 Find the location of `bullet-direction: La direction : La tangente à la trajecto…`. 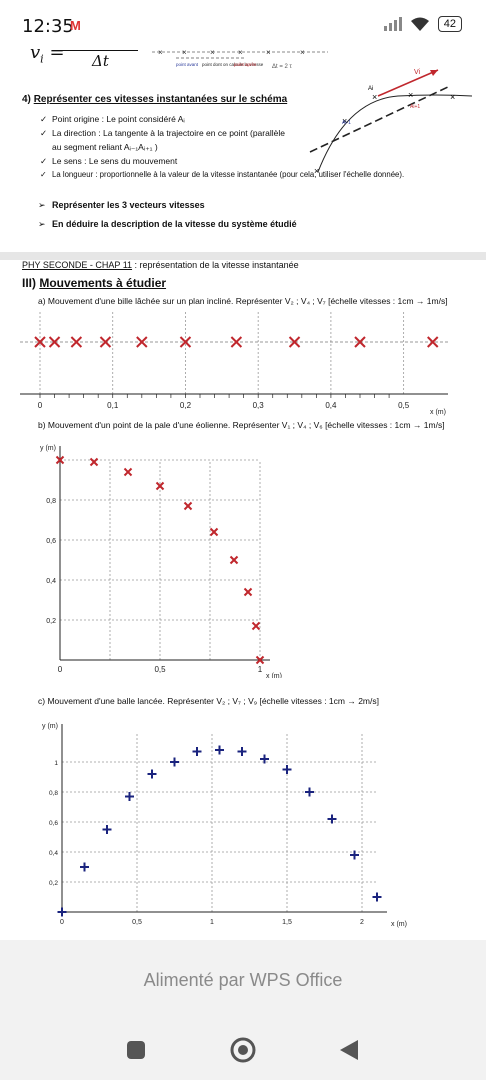

bullet-direction: La direction : La tangente à la trajecto… is located at coordinates (260, 133).